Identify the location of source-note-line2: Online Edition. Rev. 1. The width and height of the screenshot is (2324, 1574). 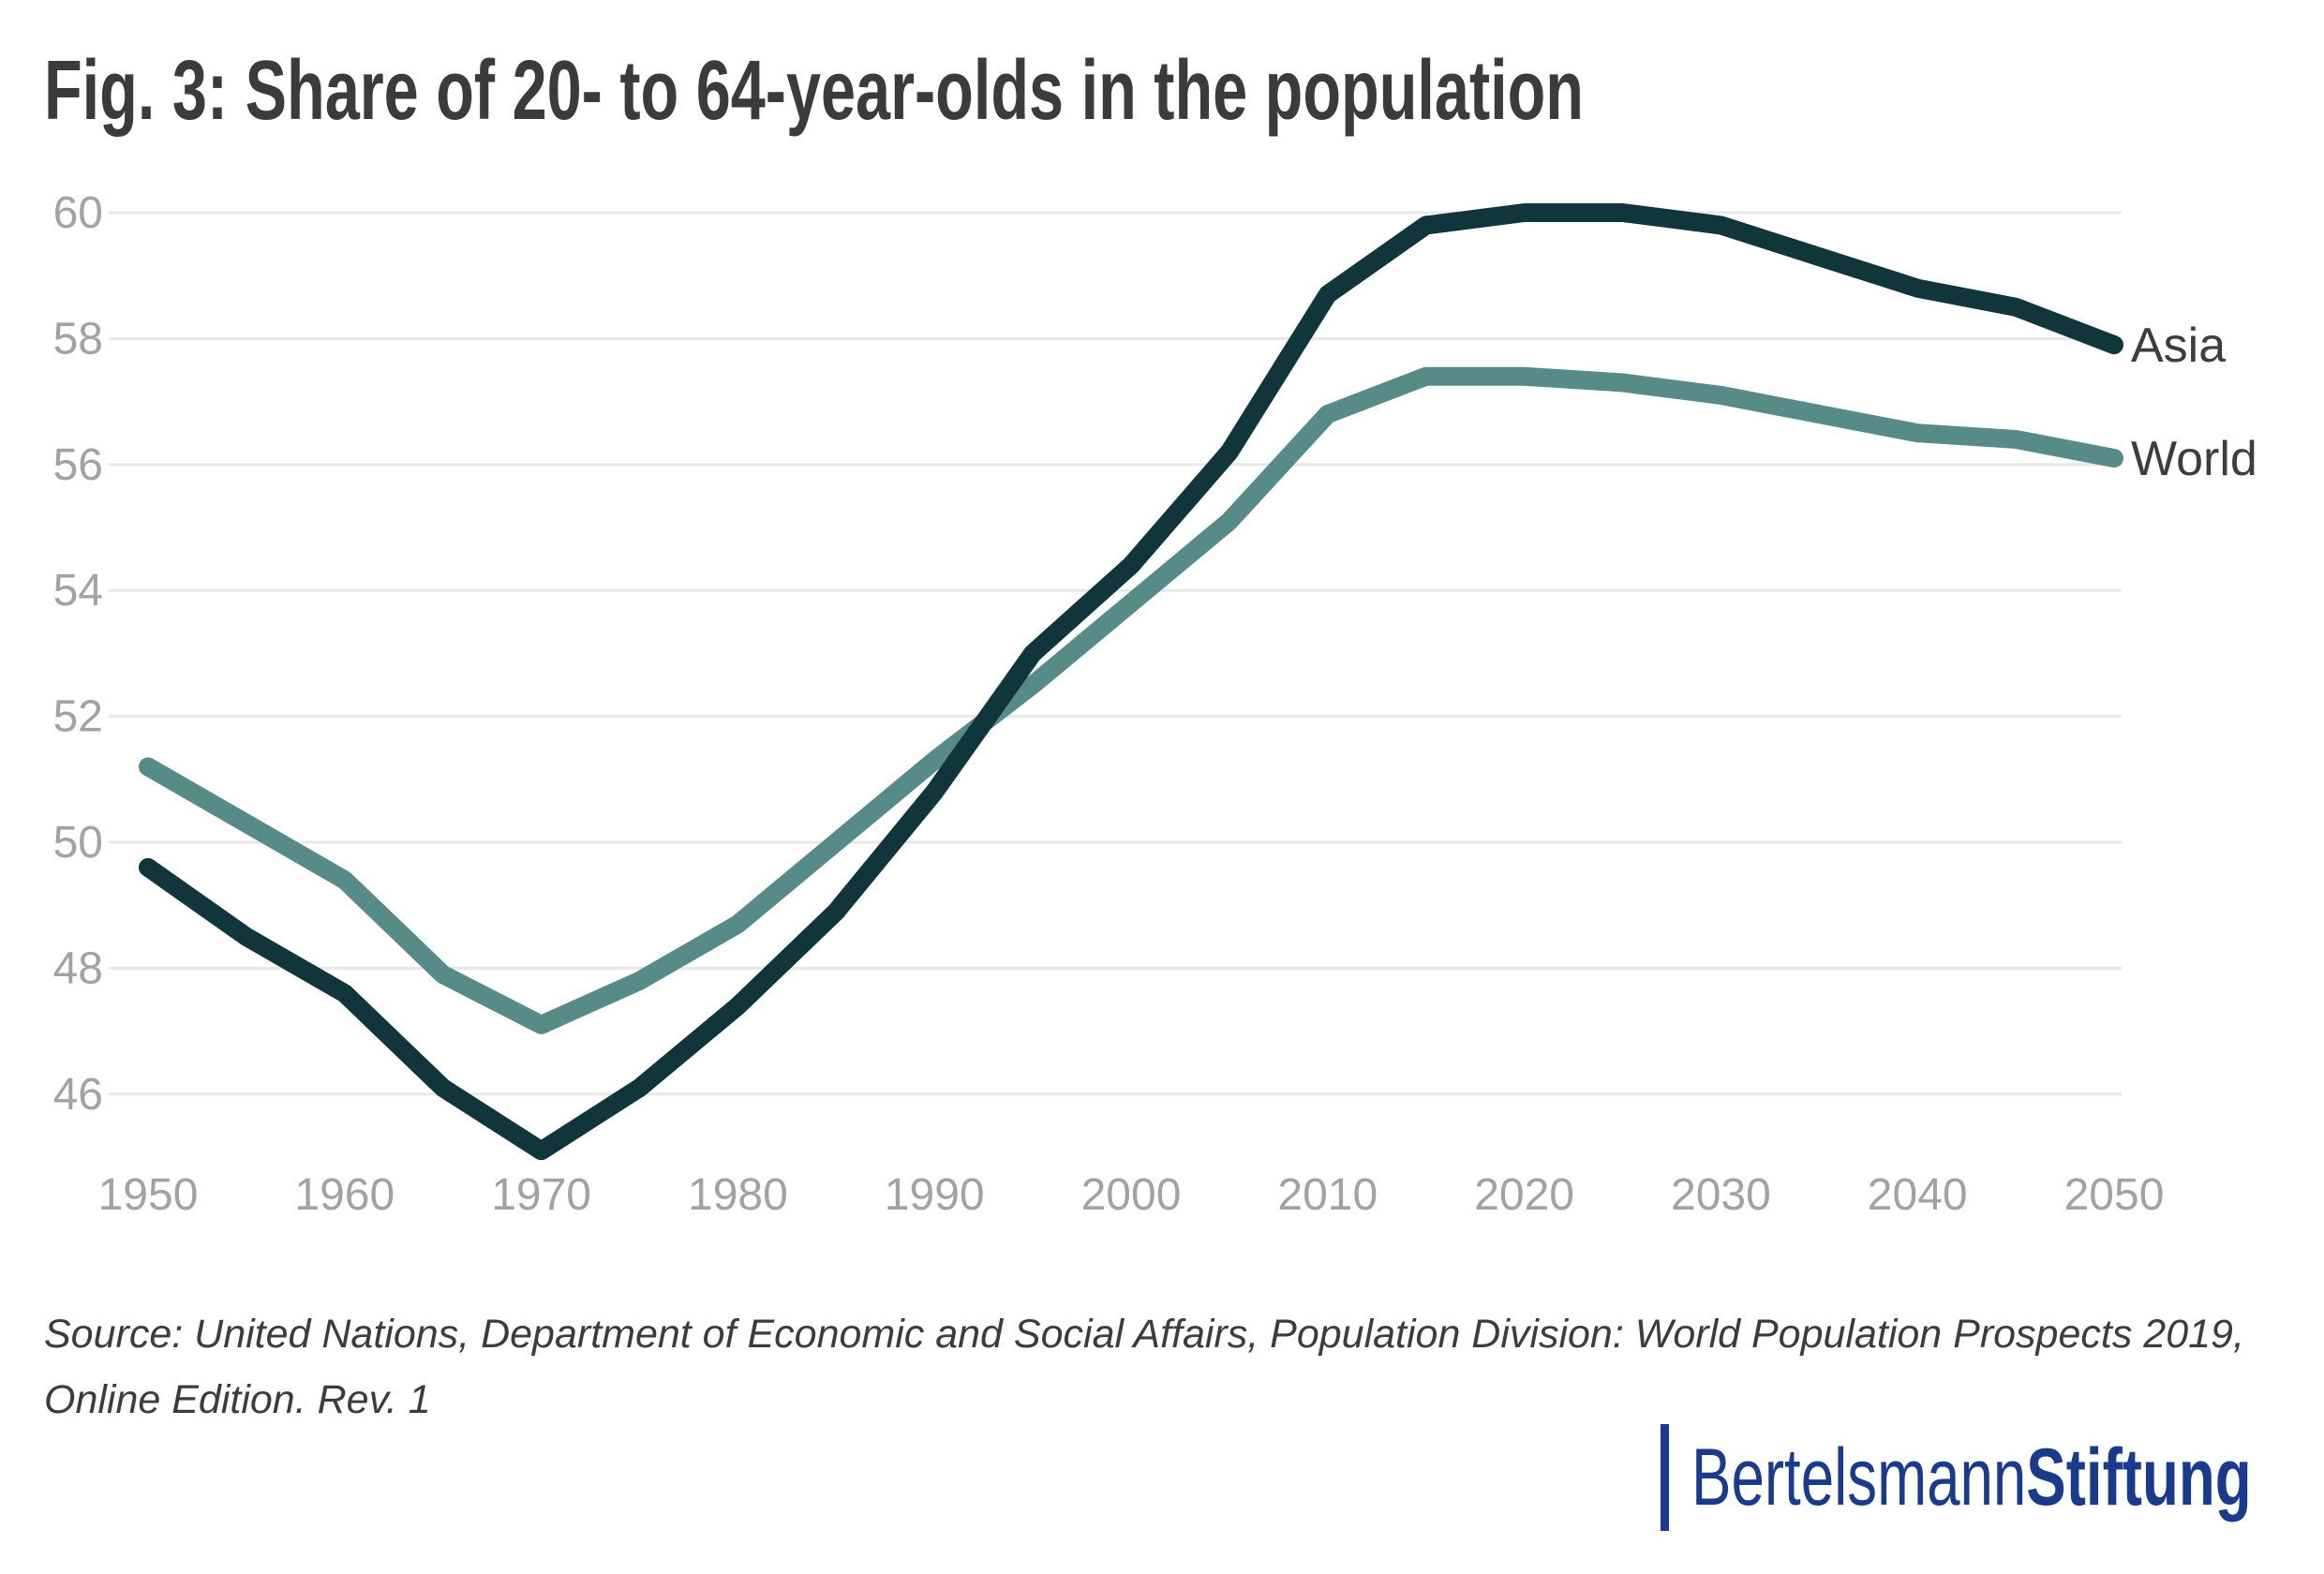
(238, 1399).